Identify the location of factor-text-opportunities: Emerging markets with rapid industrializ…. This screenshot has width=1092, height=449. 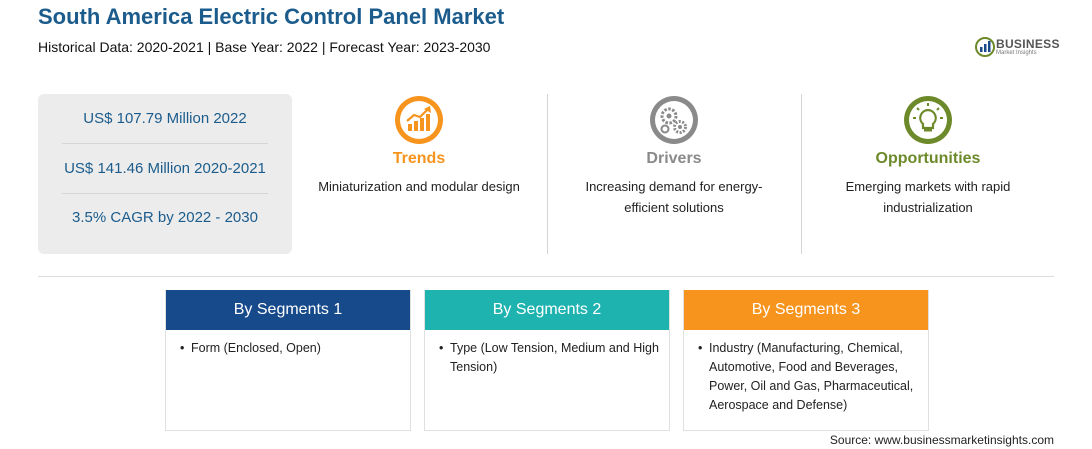
(928, 197).